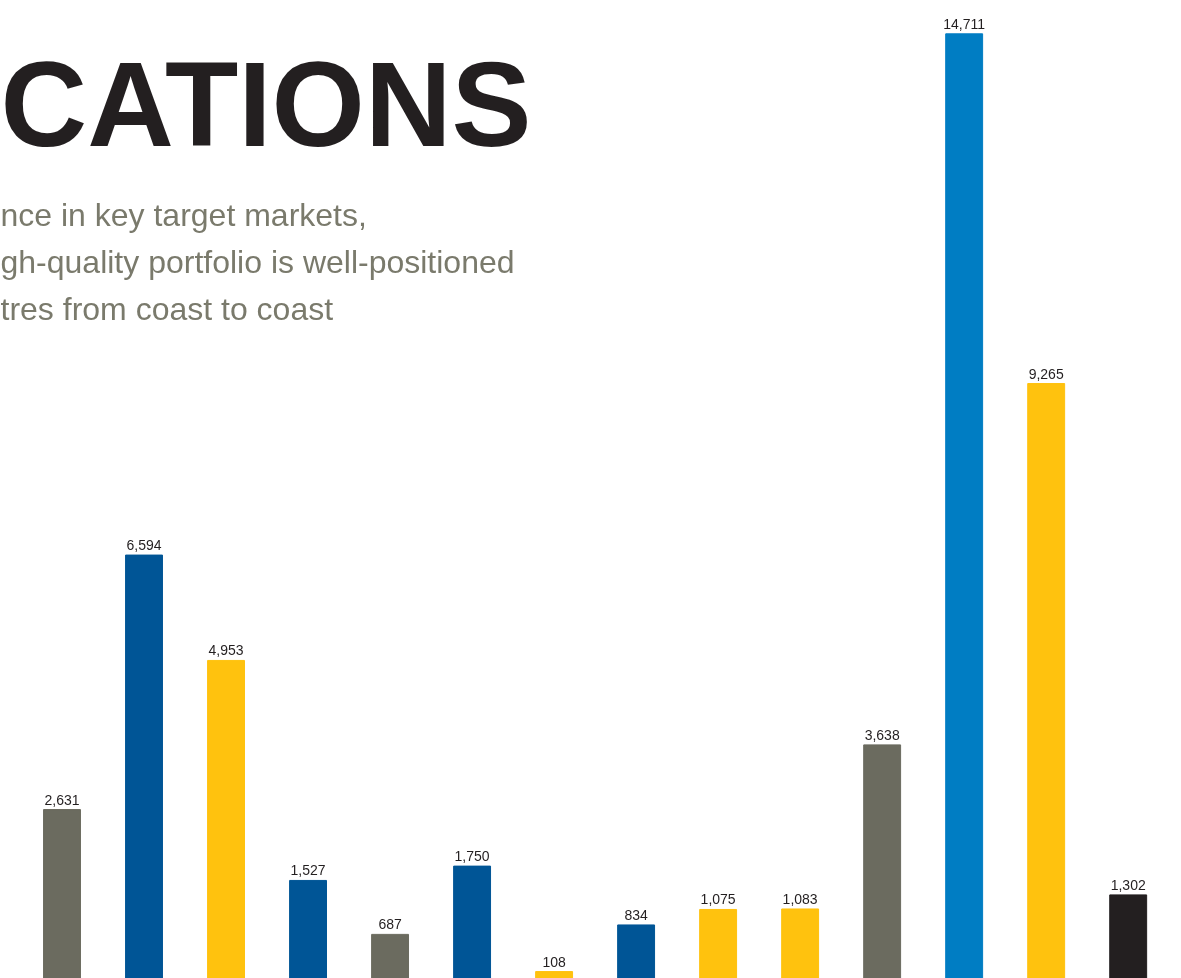 The image size is (1181, 978). Describe the element at coordinates (718, 899) in the screenshot. I see `data-label: 1,075` at that location.